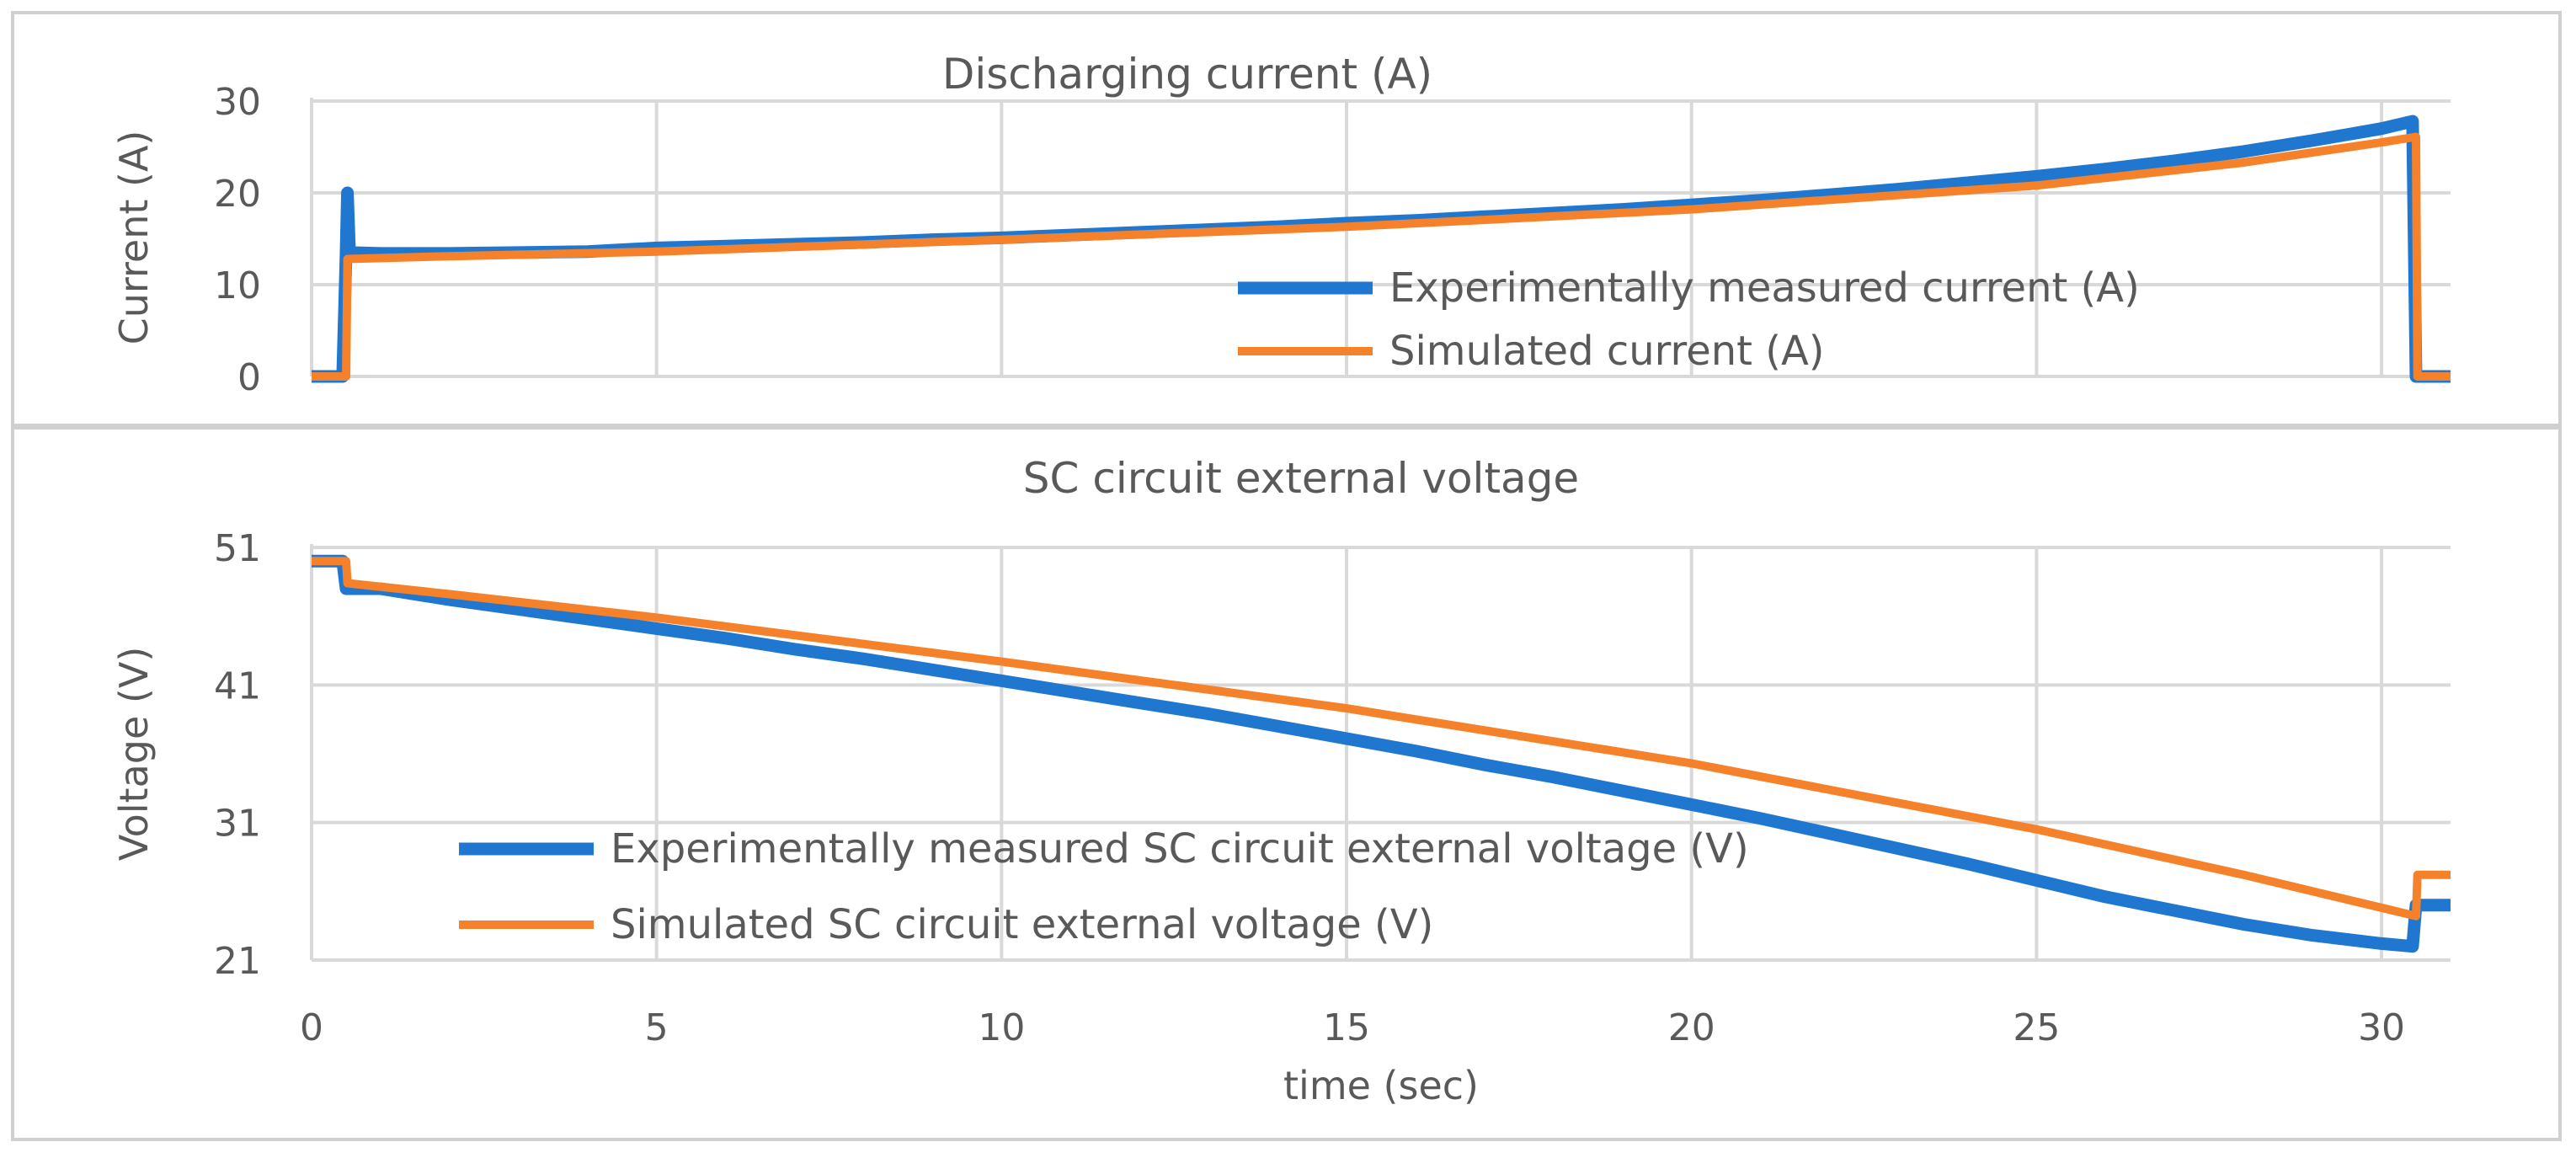  I want to click on y-tick-label: 10, so click(237, 285).